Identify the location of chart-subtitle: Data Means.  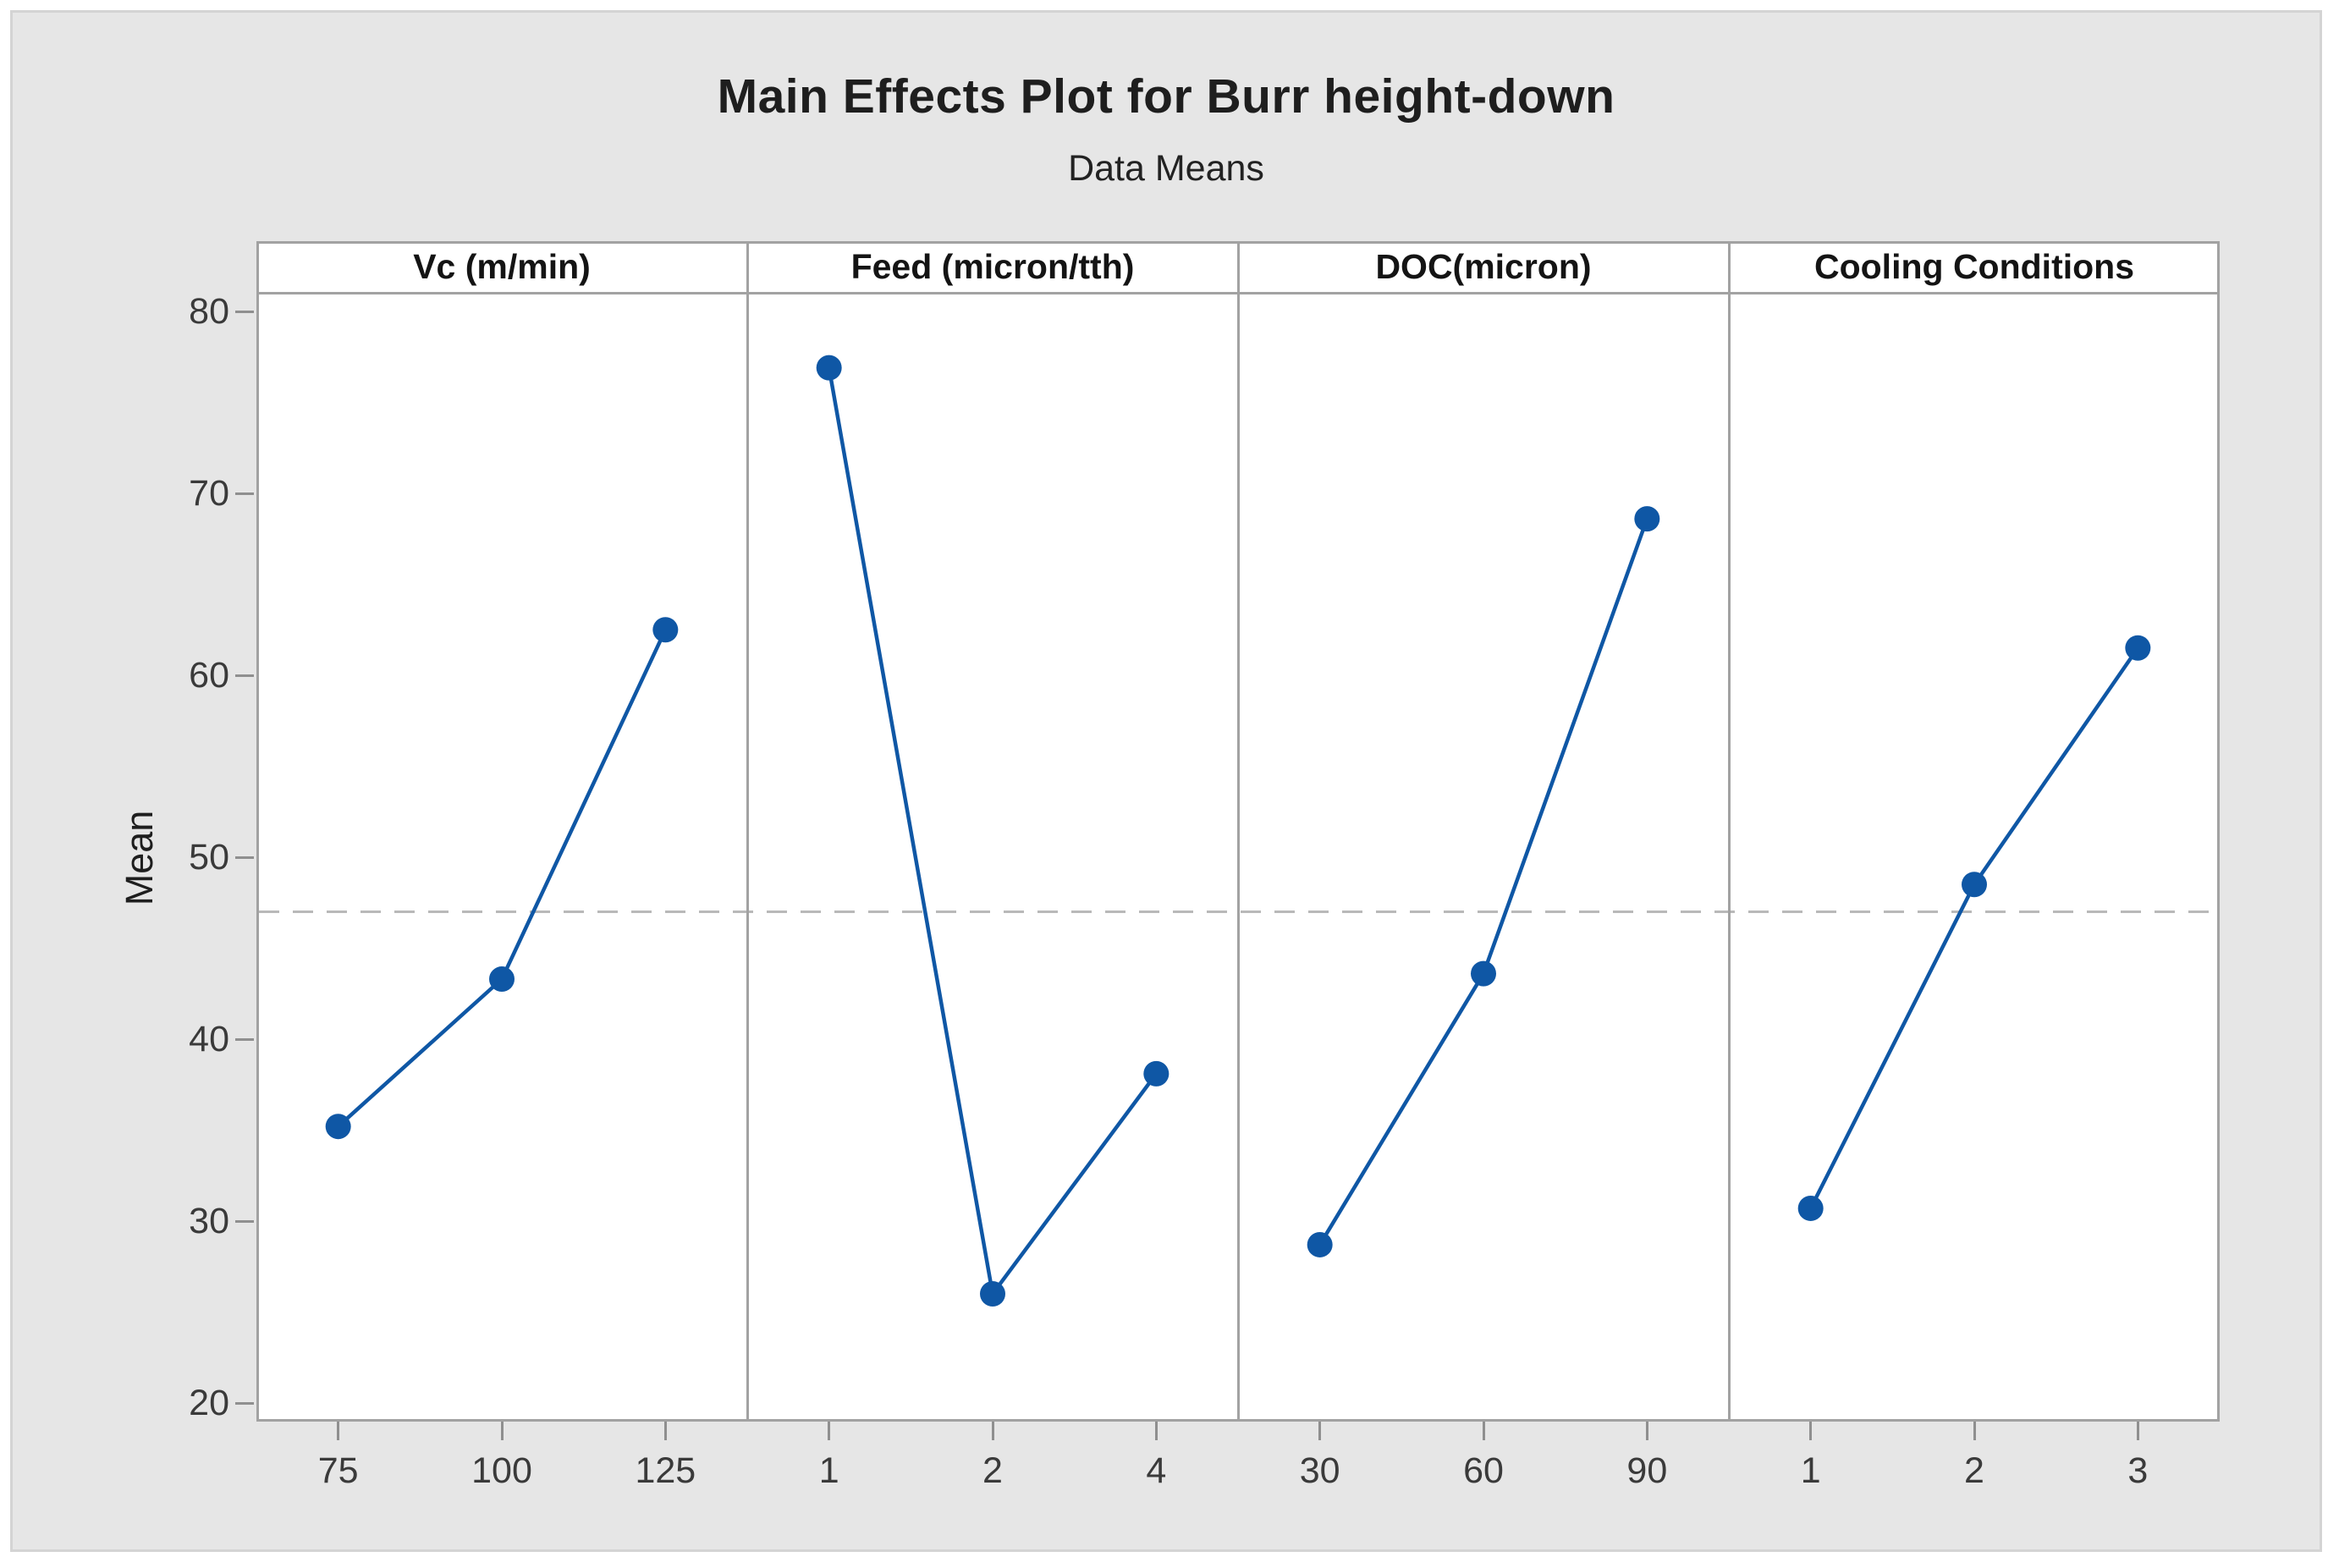
(1166, 168).